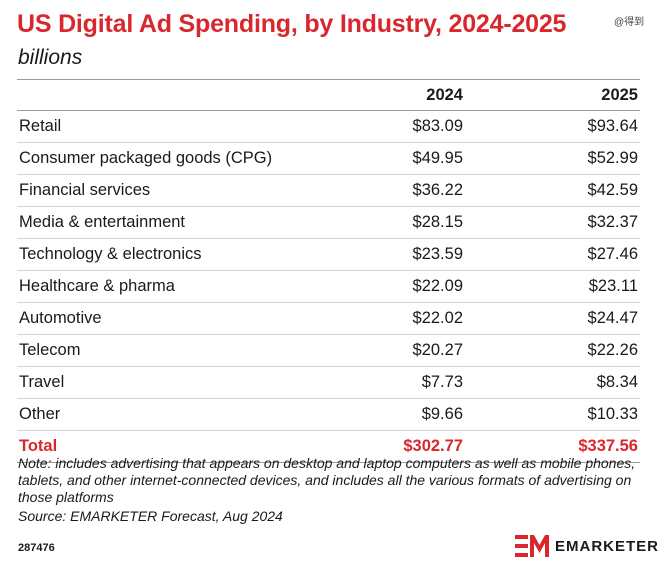 The height and width of the screenshot is (567, 669). What do you see at coordinates (328, 415) in the screenshot?
I see `table-row: Other $9.66 $10.33` at bounding box center [328, 415].